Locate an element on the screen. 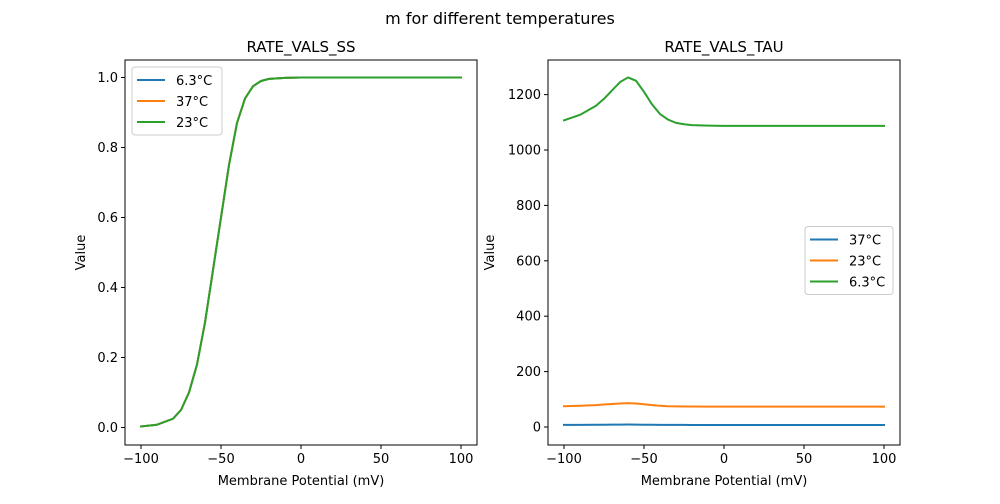 The image size is (1000, 504). y-tick-label: 1.0 is located at coordinates (107, 78).